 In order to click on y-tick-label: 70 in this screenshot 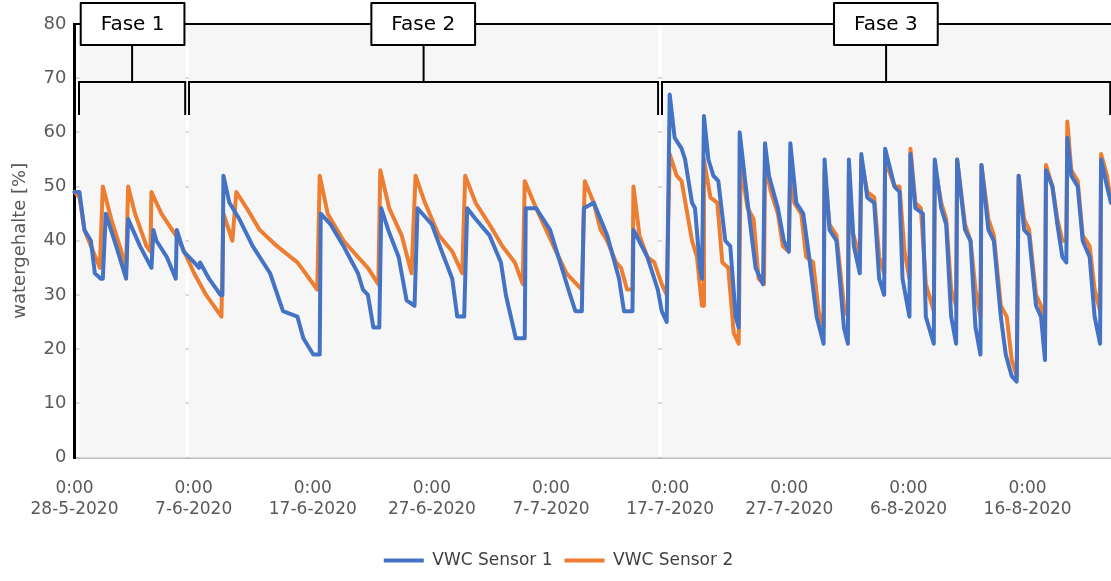, I will do `click(55, 76)`.